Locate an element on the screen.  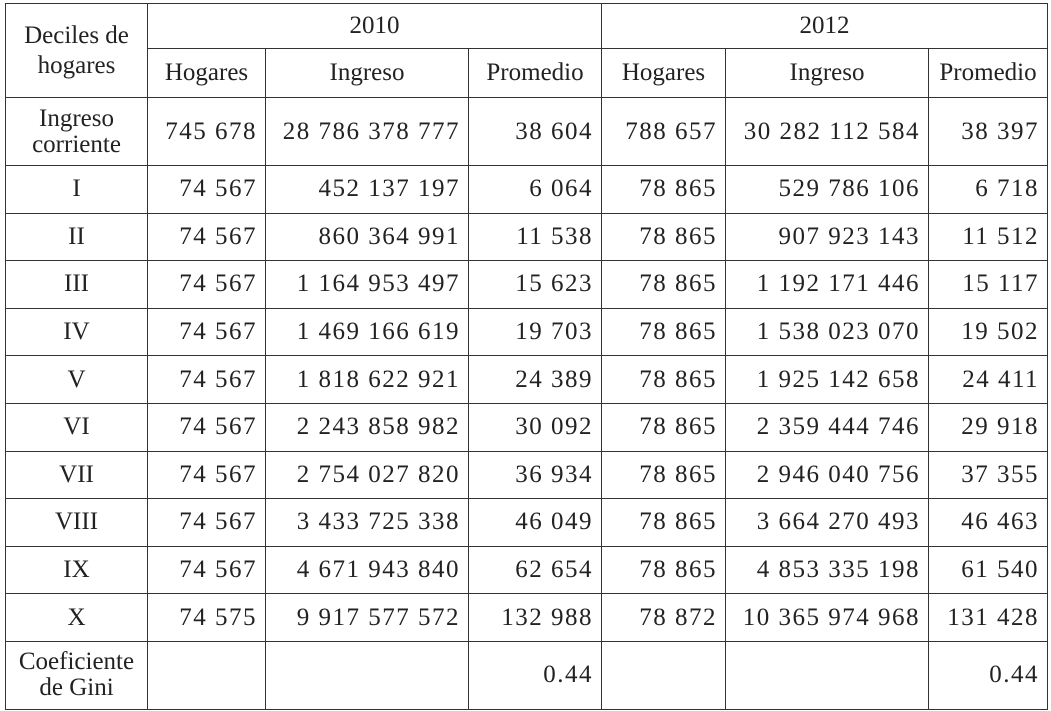
header-row: Deciles de hogares 2010 2012 is located at coordinates (527, 50).